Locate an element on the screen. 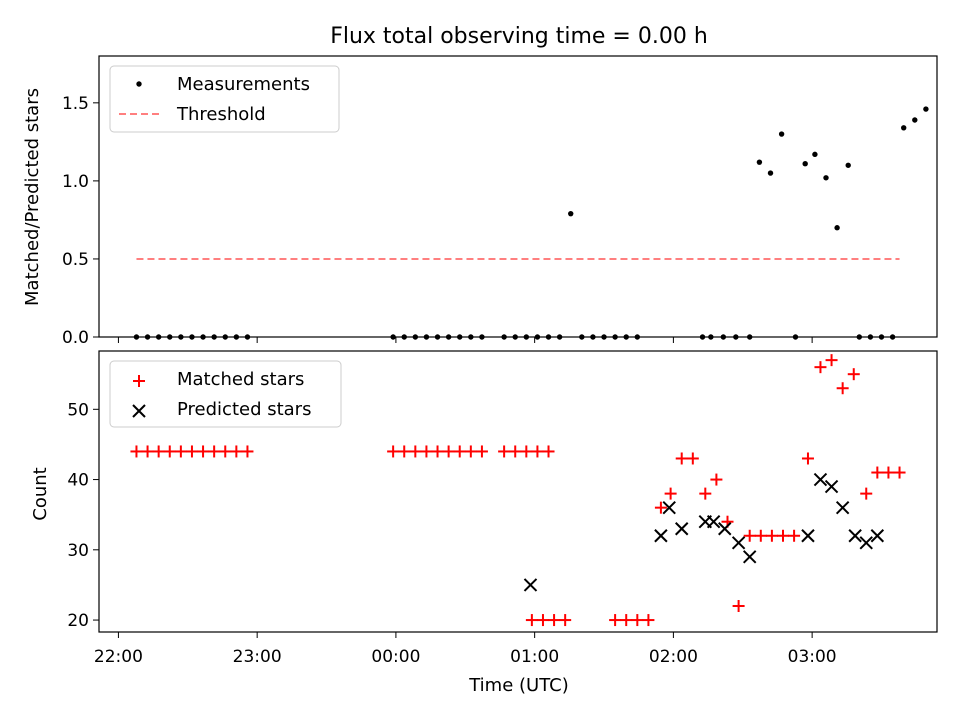  top-y-tick-label: 0.5 is located at coordinates (75, 260).